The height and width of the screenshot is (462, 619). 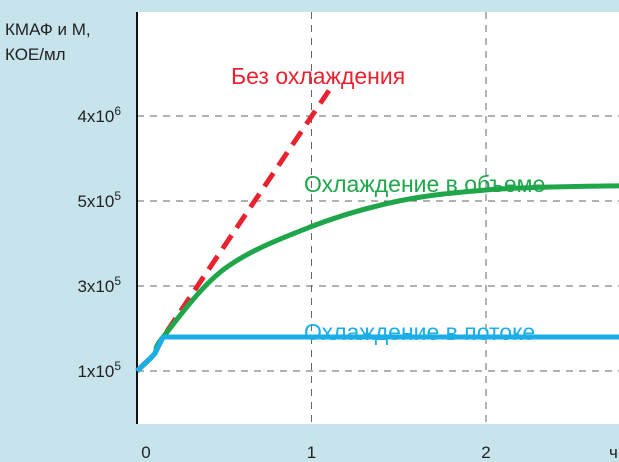 I want to click on series-label-volume-cooling: Охлаждение в объеме, so click(x=424, y=184).